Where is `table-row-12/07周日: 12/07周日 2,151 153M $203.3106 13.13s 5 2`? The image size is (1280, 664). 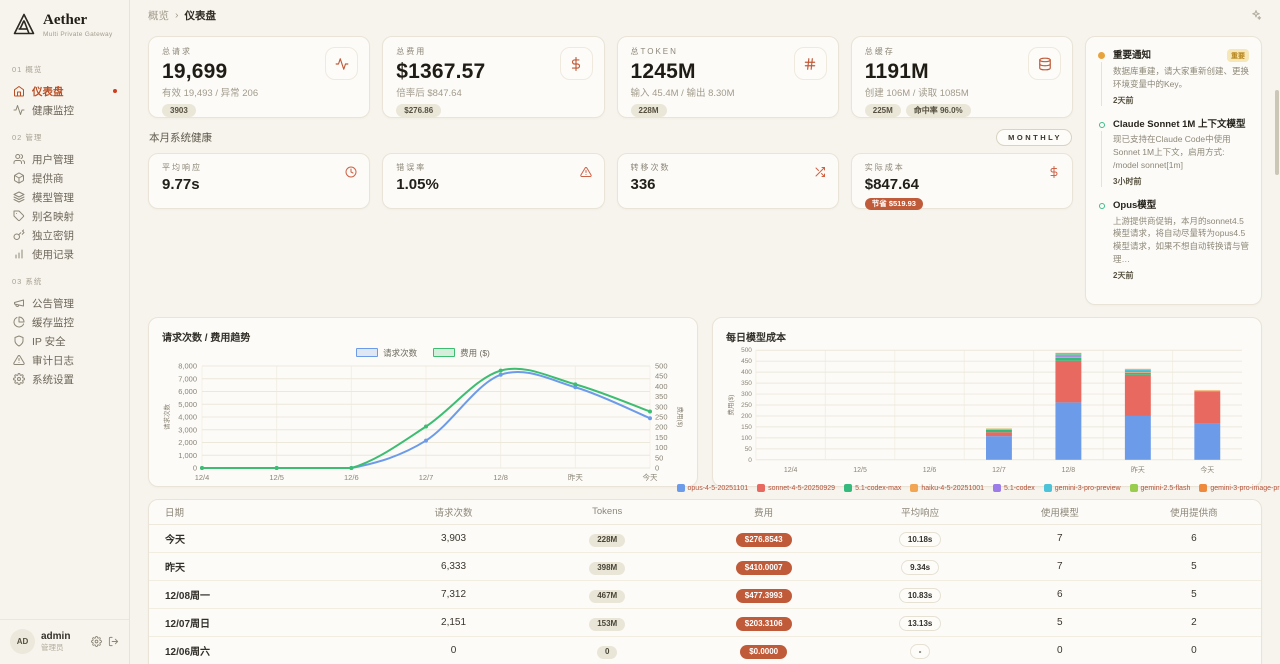
table-row-12/07周日: 12/07周日 2,151 153M $203.3106 13.13s 5 2 is located at coordinates (705, 623).